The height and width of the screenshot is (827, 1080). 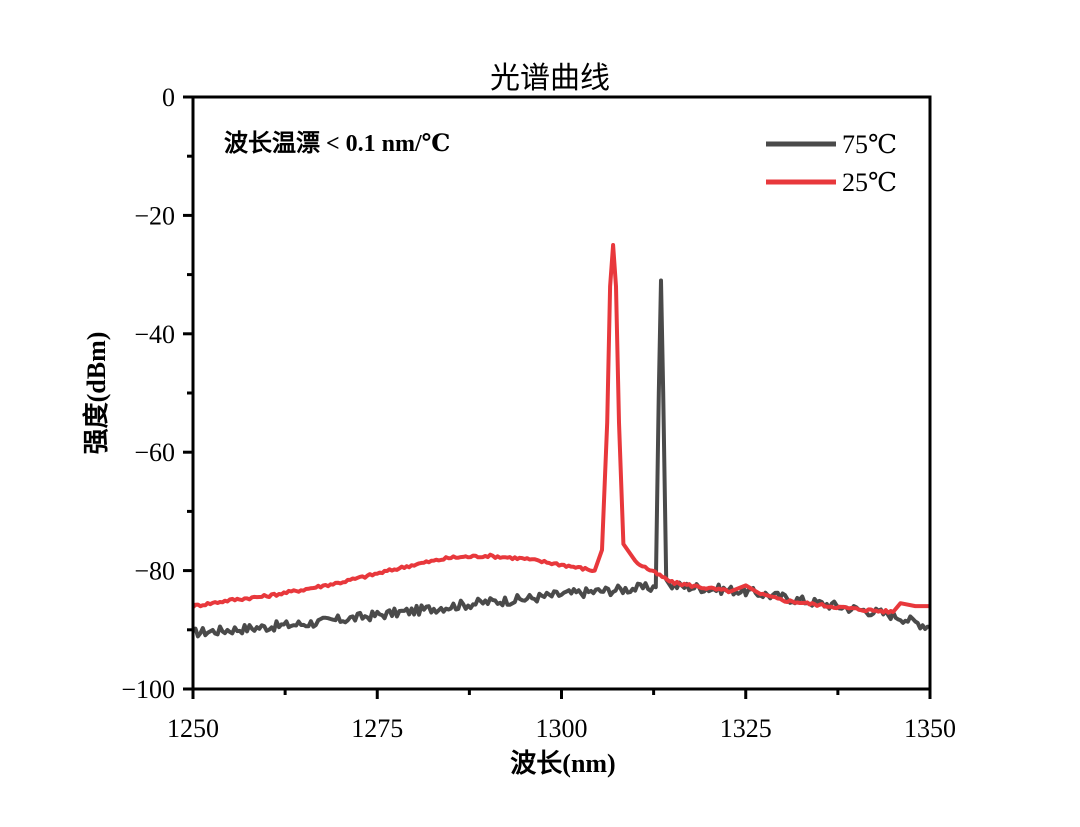 What do you see at coordinates (746, 728) in the screenshot?
I see `x-tick-label-1325: 1325` at bounding box center [746, 728].